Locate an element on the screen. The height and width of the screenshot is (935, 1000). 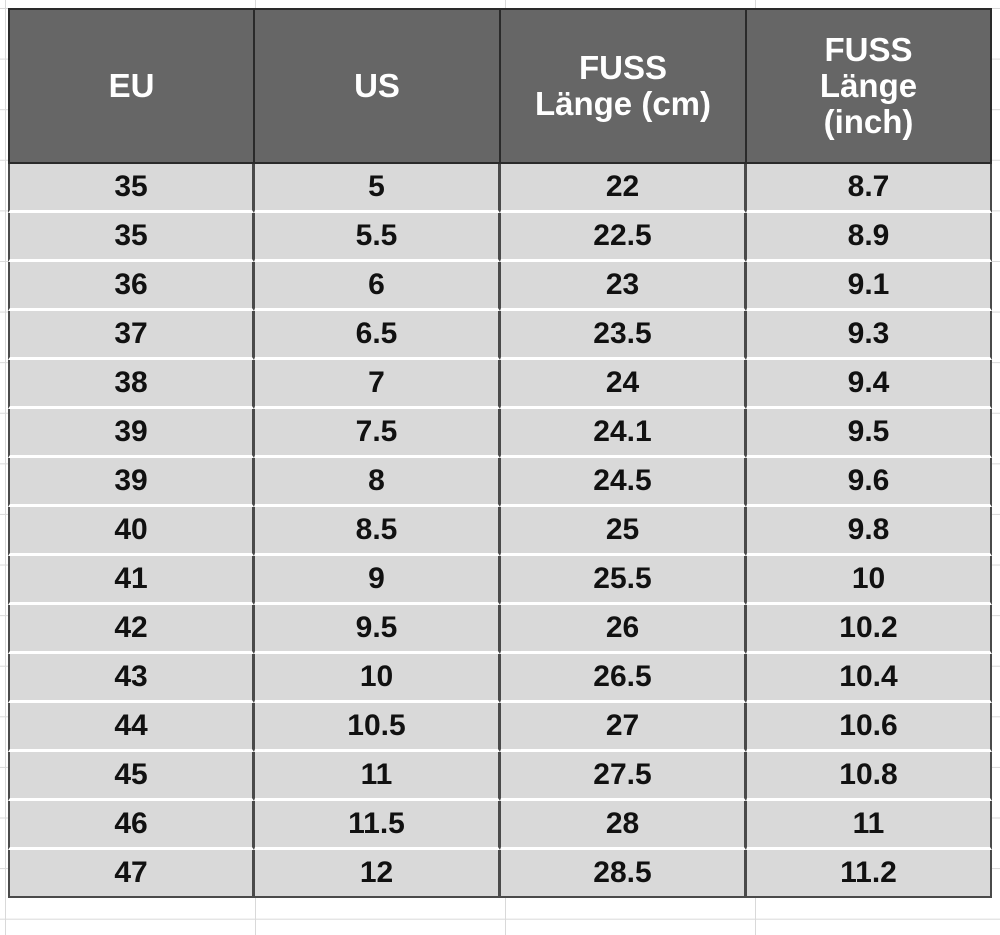
table-row: 35 5.5 22.5 8.9 is located at coordinates (500, 237).